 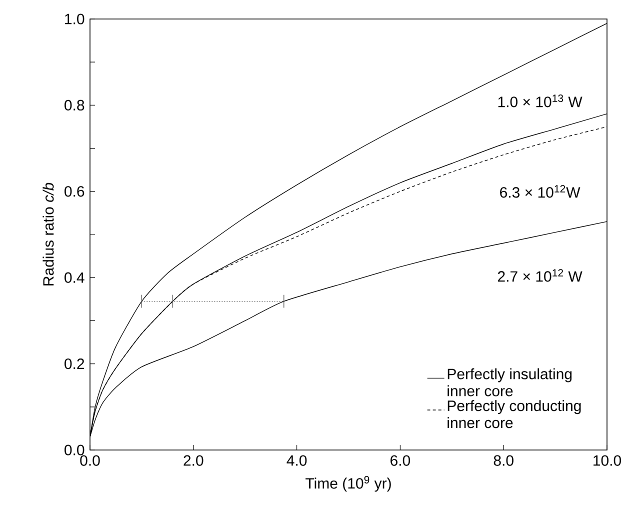 I want to click on y-tick-label: 0.6, so click(x=74, y=191).